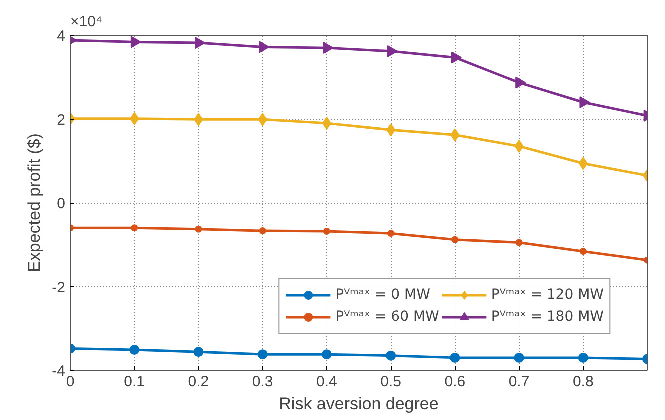 This screenshot has width=665, height=420. What do you see at coordinates (61, 36) in the screenshot?
I see `y-tick-label: 4` at bounding box center [61, 36].